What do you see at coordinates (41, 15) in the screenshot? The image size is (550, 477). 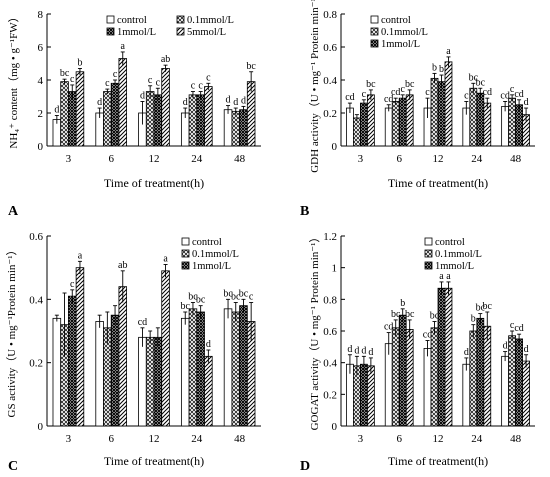 I see `y-tick-label: 8` at bounding box center [41, 15].